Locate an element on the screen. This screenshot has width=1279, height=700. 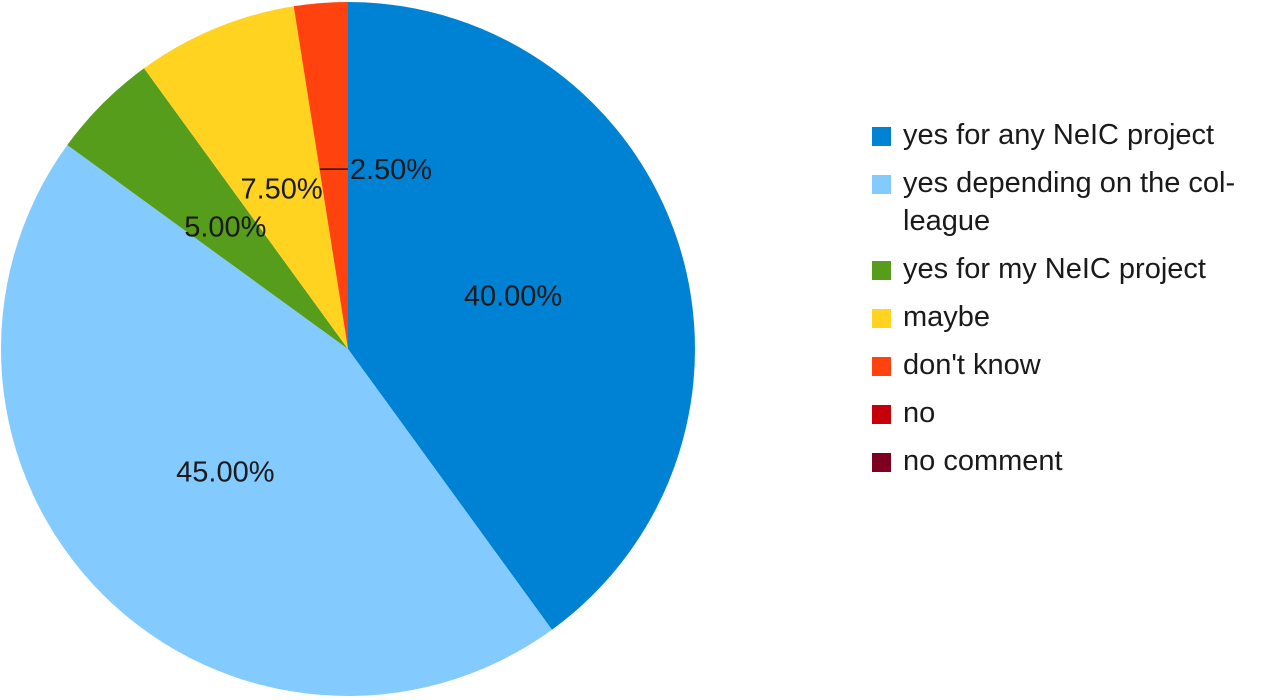
pie-slice-maybe is located at coordinates (246, 177).